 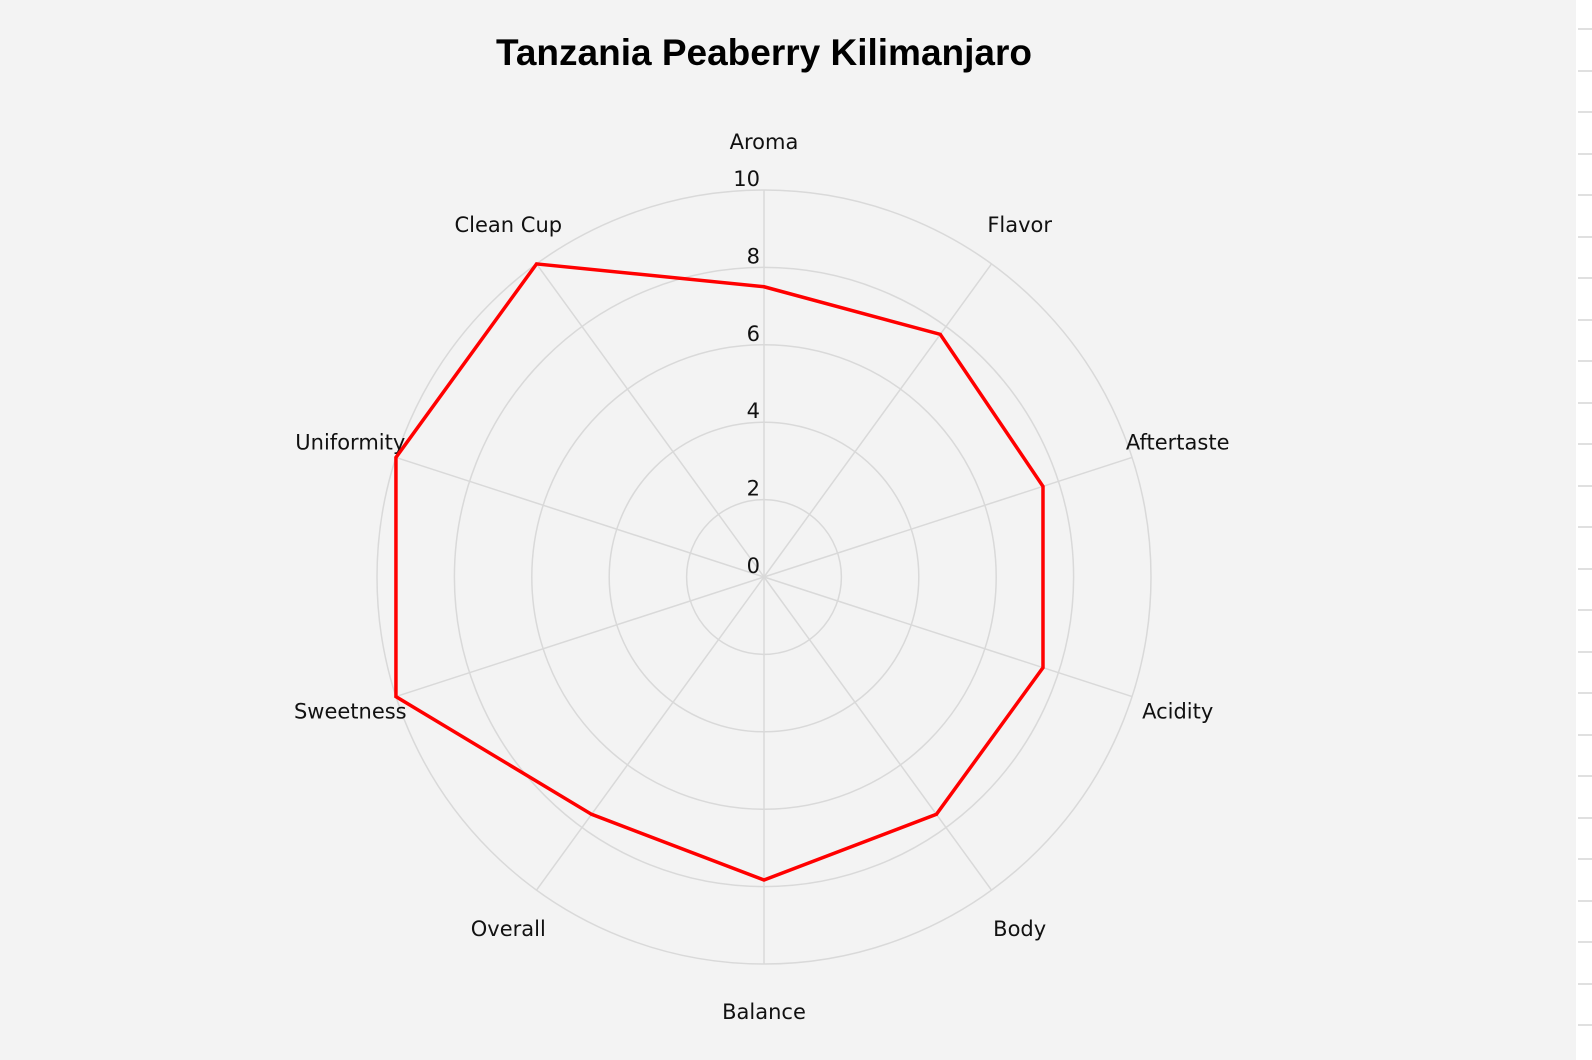 I want to click on scroll-strip, so click(x=1584, y=530).